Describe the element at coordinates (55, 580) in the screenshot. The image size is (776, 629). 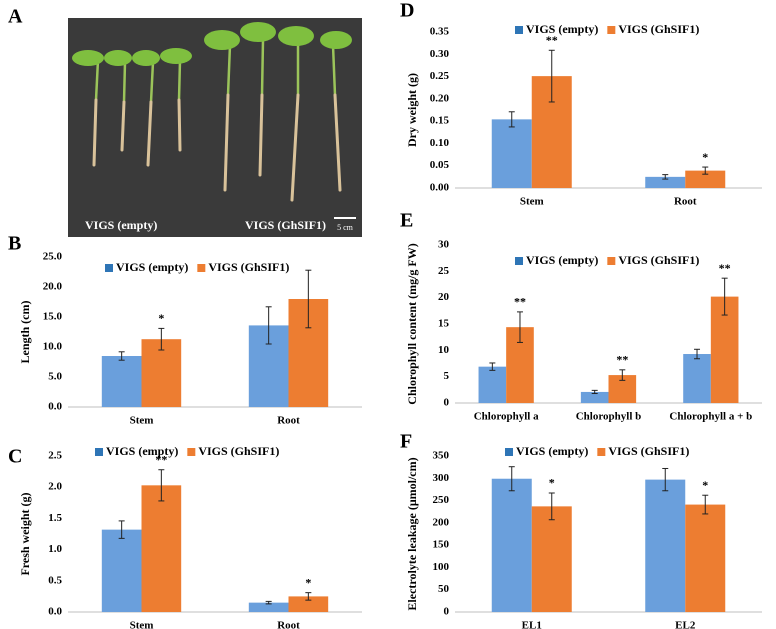
I see `y-tick-label: 0.5` at that location.